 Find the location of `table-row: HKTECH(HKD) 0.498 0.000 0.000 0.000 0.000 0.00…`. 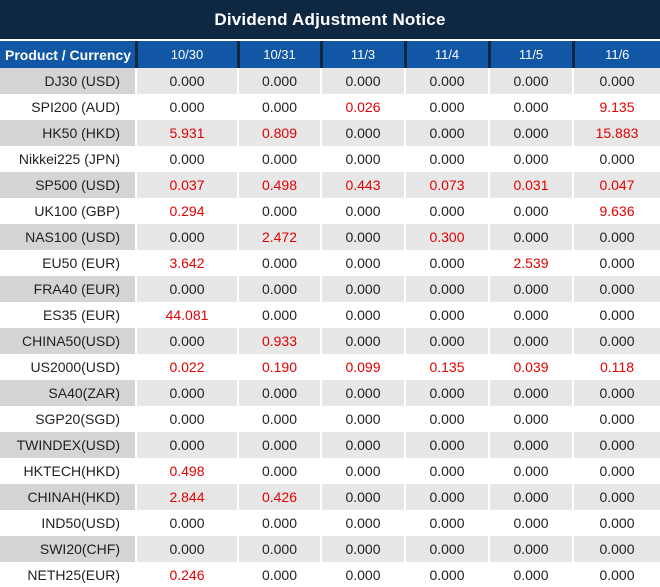

table-row: HKTECH(HKD) 0.498 0.000 0.000 0.000 0.000 0.00… is located at coordinates (330, 471).